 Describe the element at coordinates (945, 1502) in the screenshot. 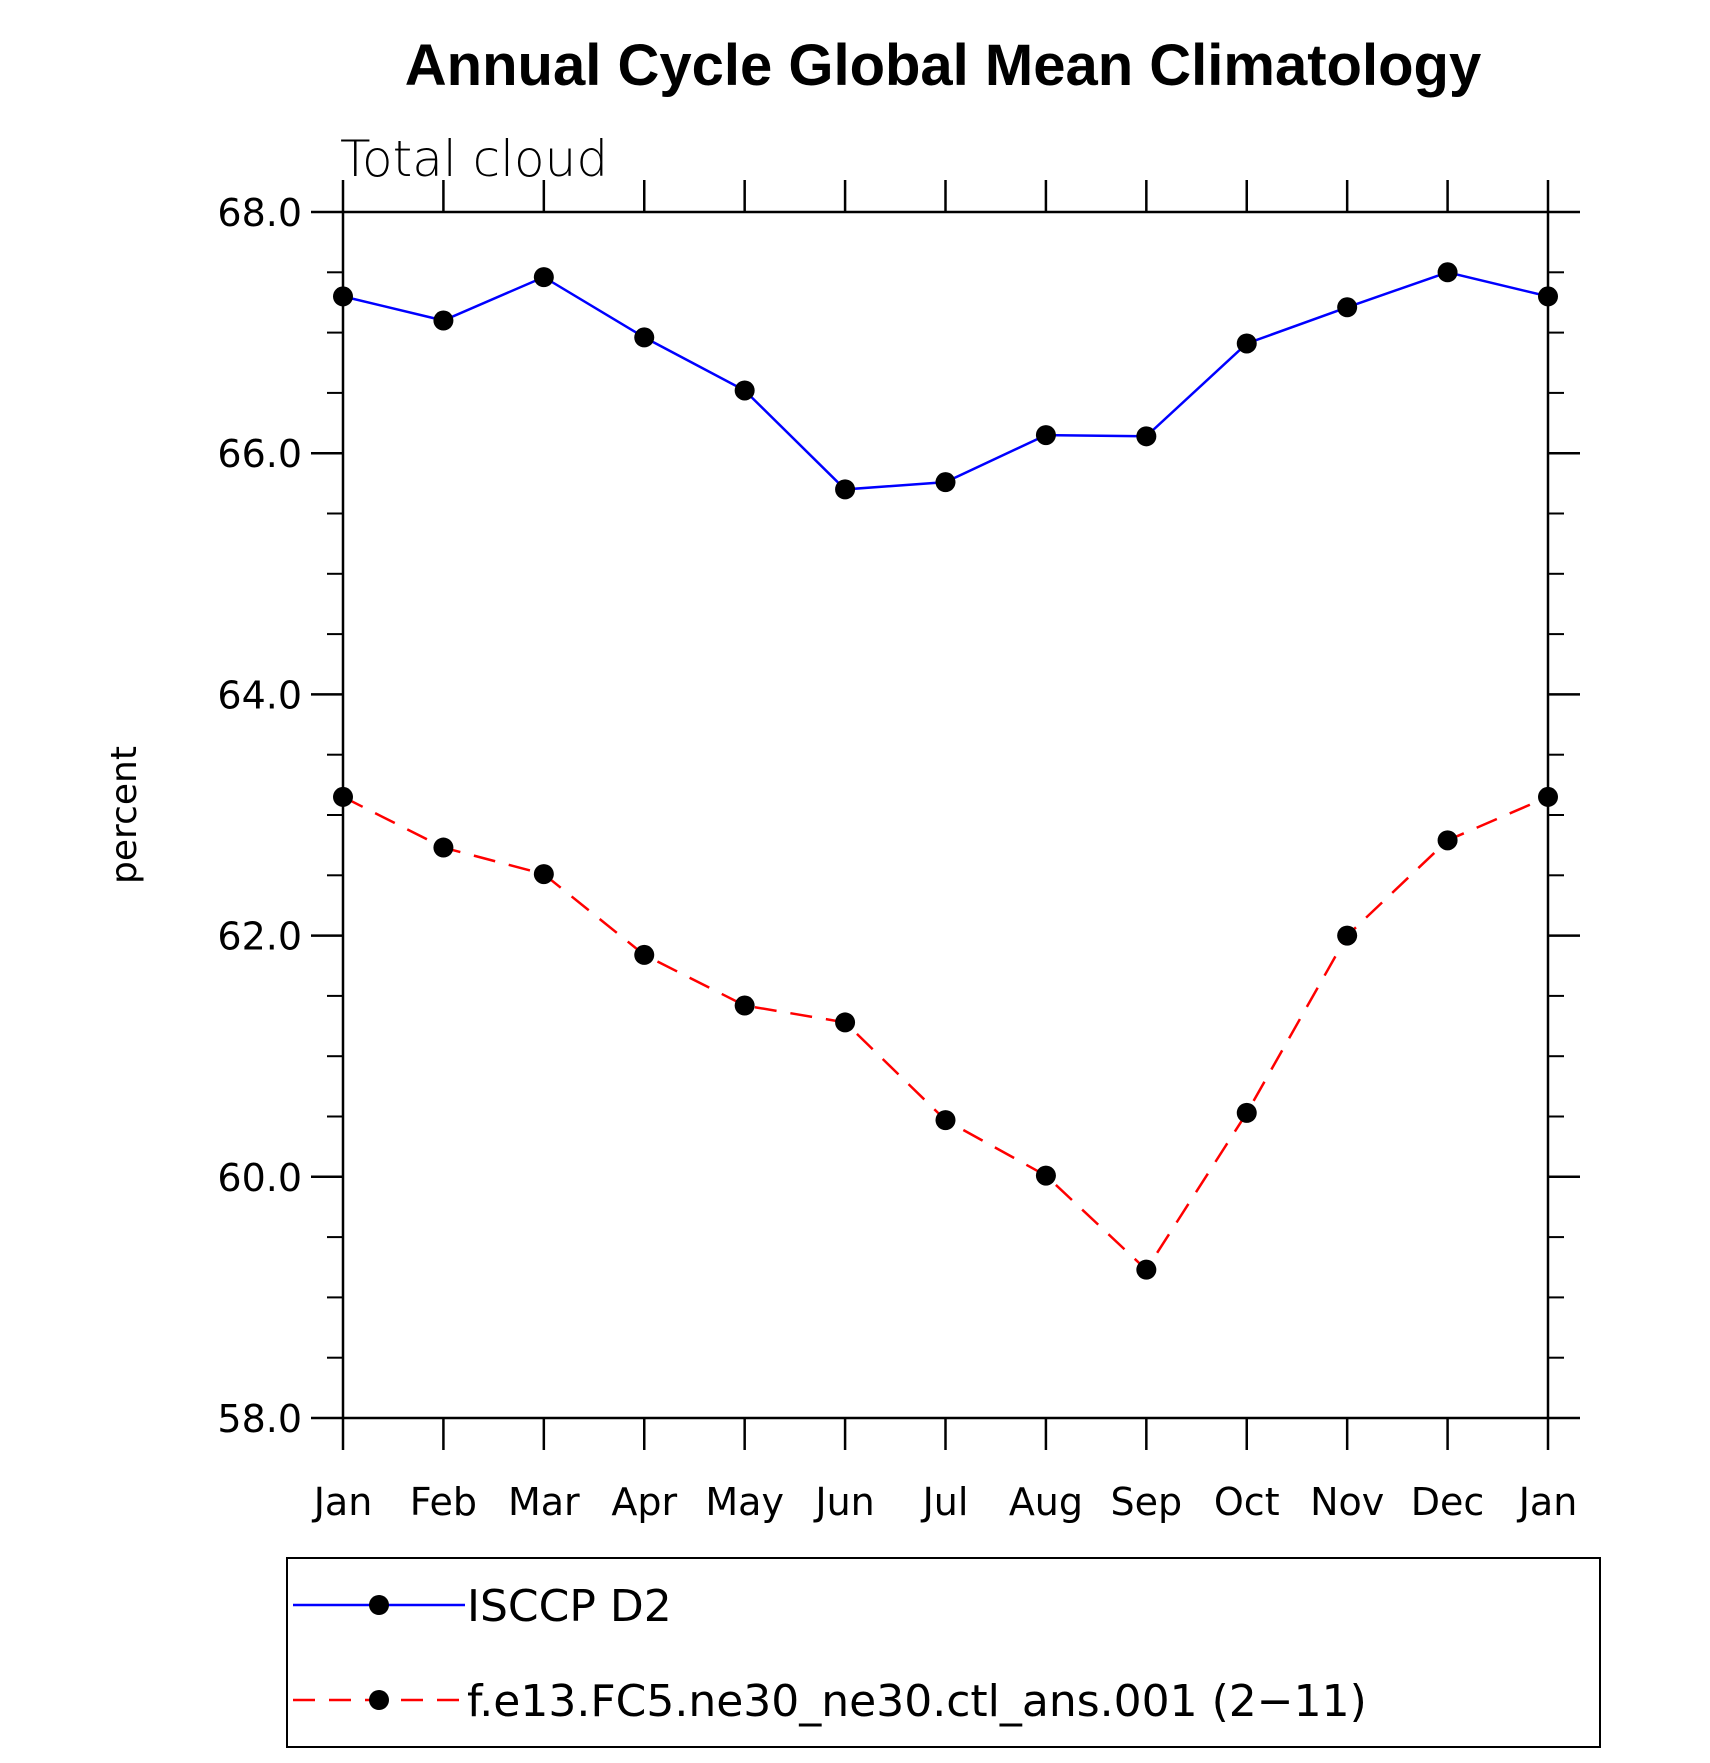

I see `x-tick-label: Jul` at that location.